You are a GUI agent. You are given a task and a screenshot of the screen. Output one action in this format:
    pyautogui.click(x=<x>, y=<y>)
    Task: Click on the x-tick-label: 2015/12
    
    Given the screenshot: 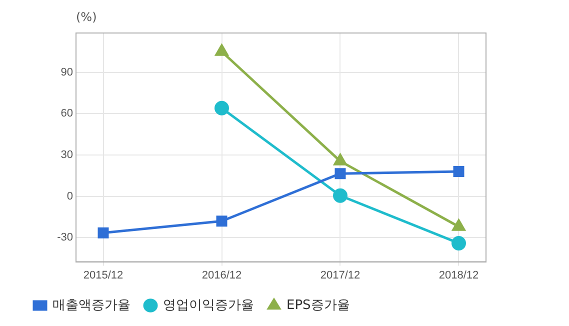 What is the action you would take?
    pyautogui.click(x=103, y=275)
    